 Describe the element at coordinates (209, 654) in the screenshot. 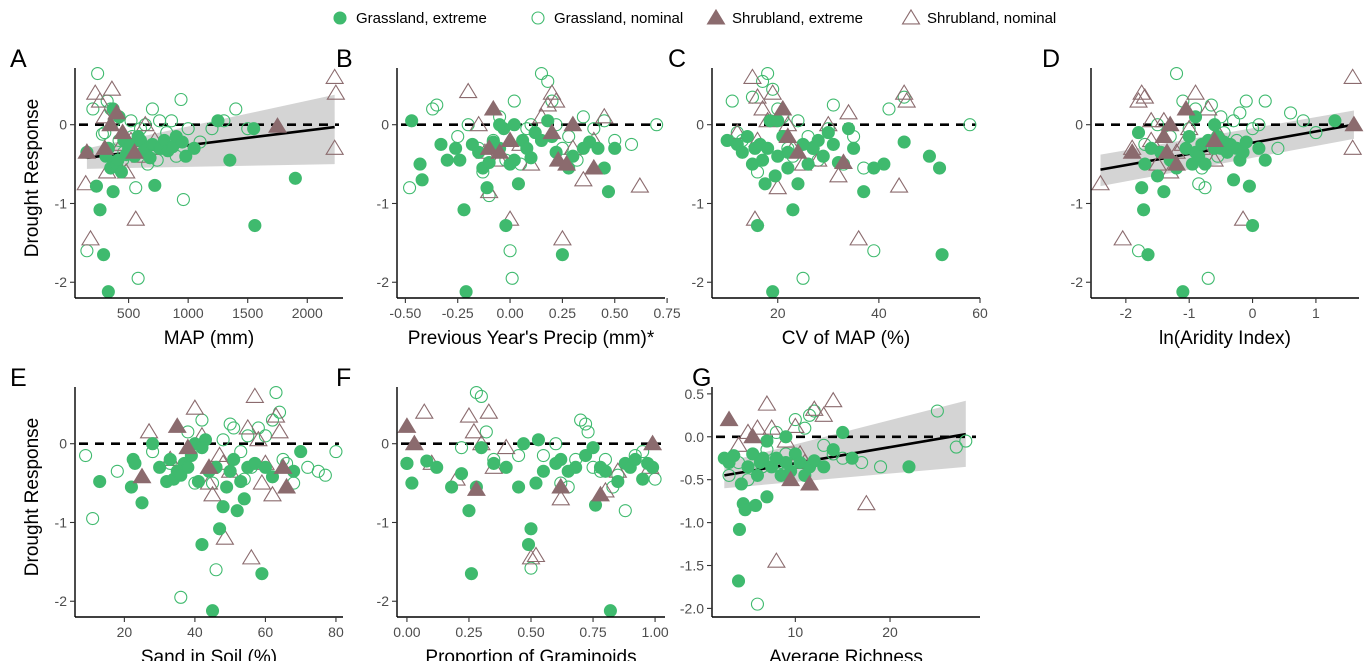

I see `x-axis-label: Sand in Soil (%)` at that location.